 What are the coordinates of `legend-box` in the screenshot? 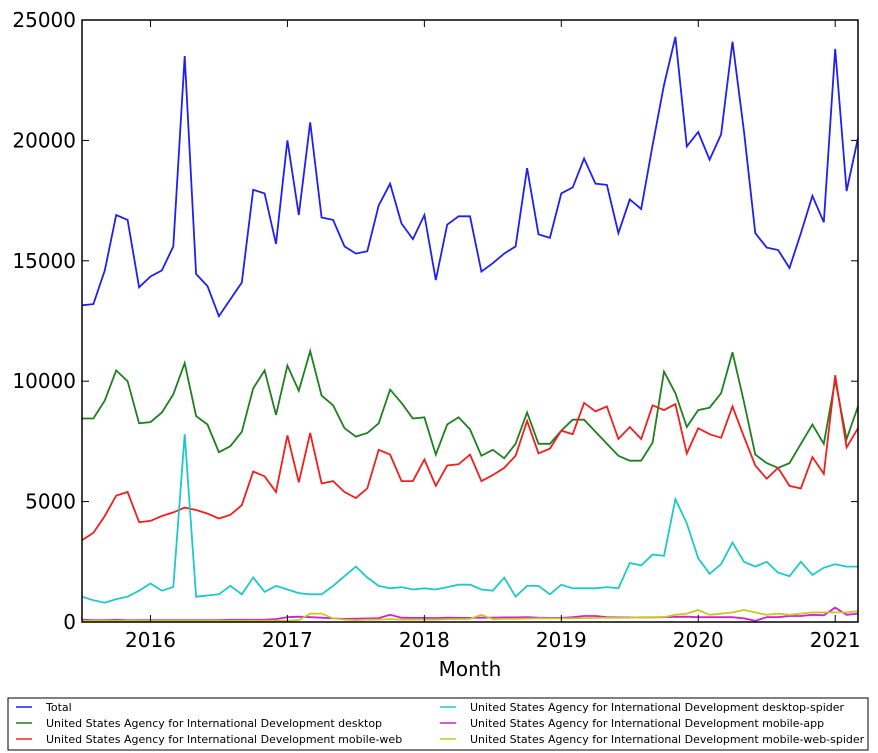 It's located at (438, 724).